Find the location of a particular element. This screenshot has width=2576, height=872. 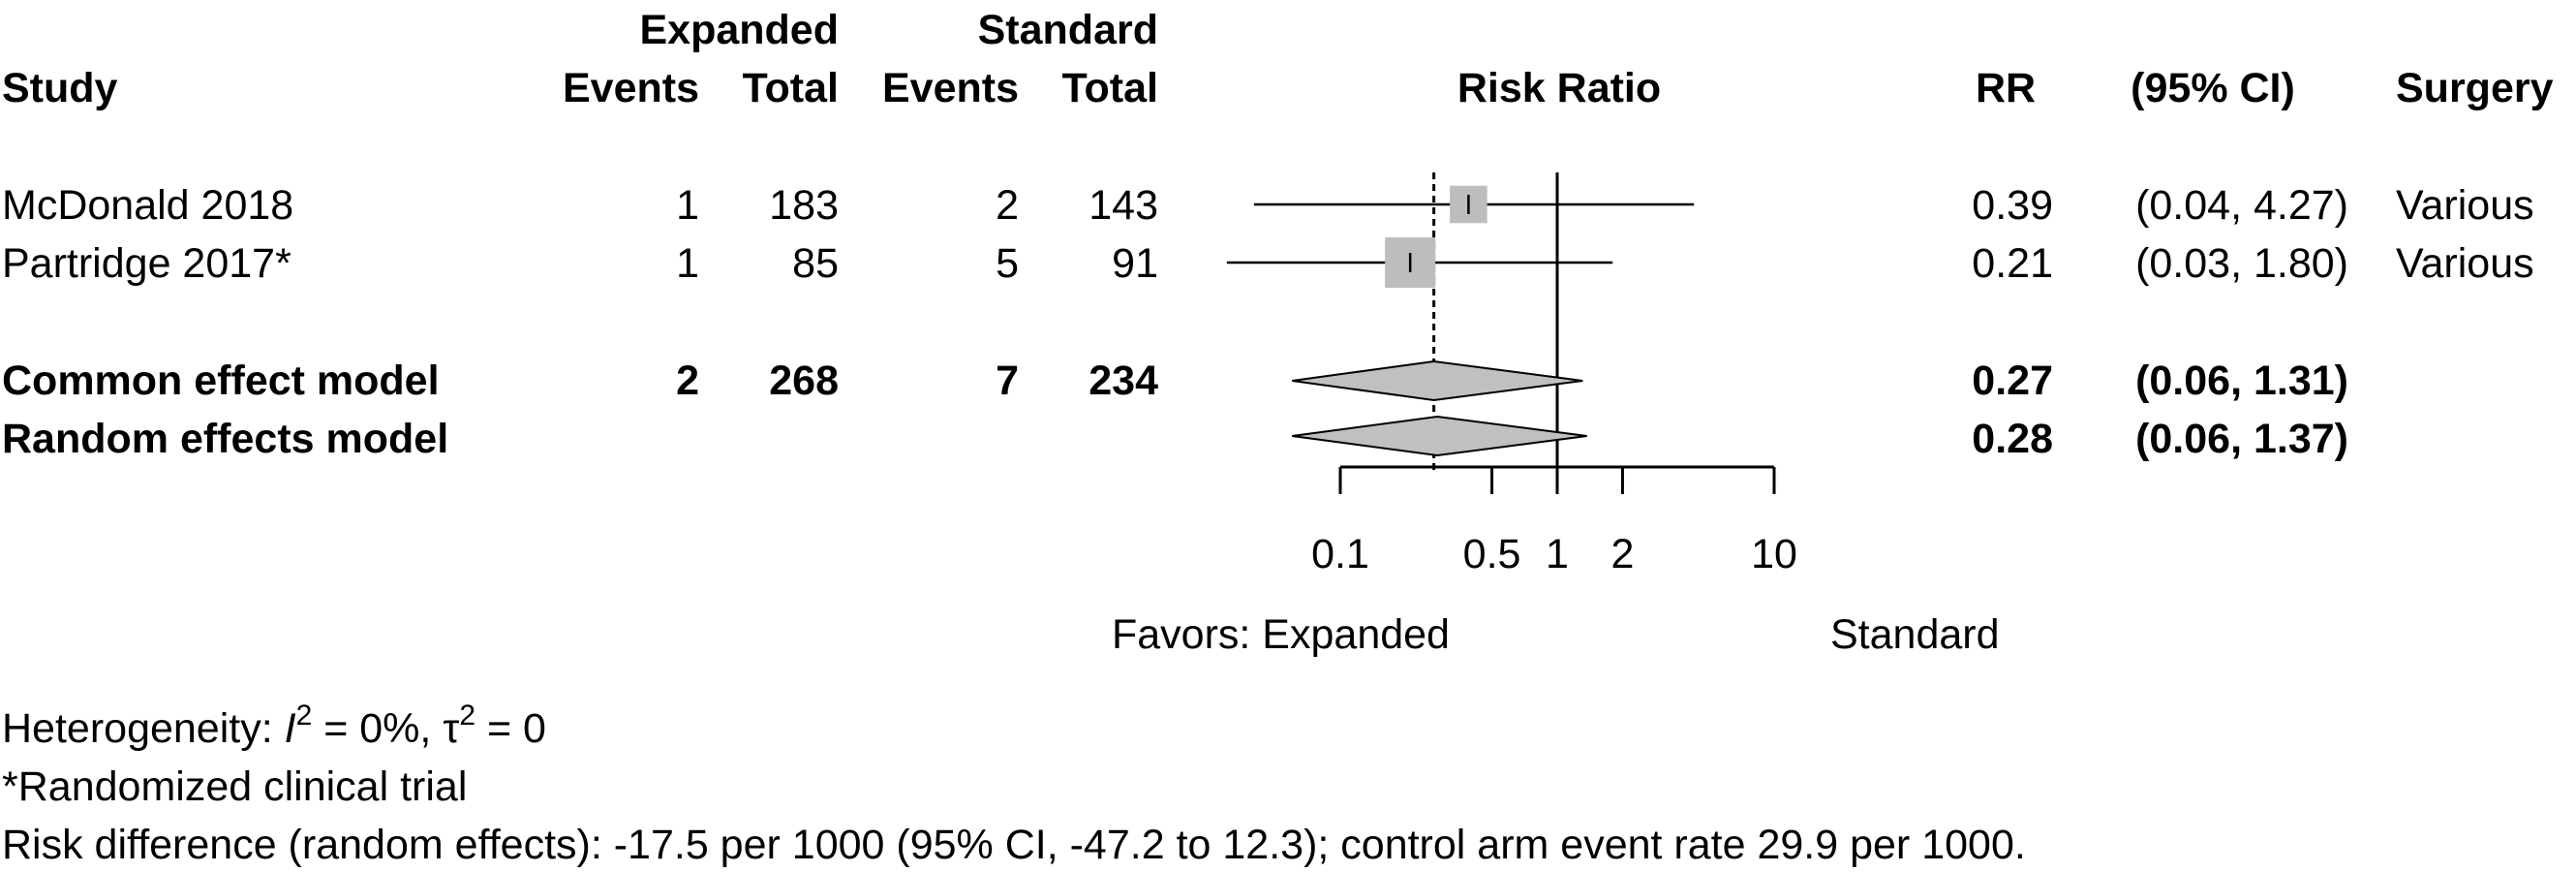

favors-right-label: Standard is located at coordinates (1915, 634).